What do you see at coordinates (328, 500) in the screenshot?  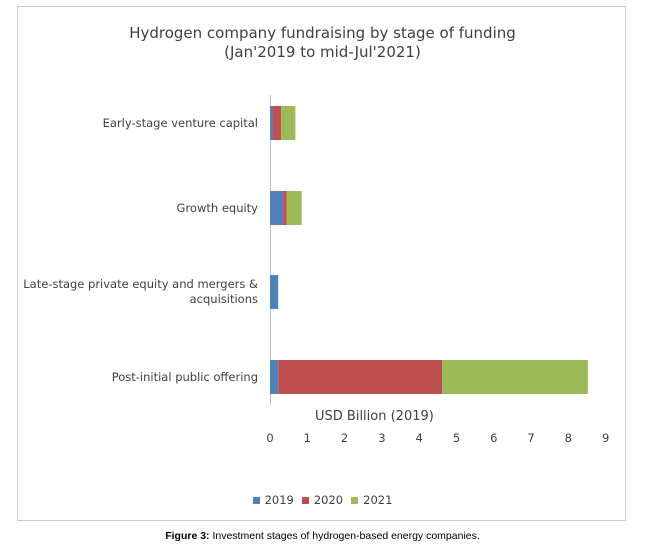 I see `legend-label-2020: 2020` at bounding box center [328, 500].